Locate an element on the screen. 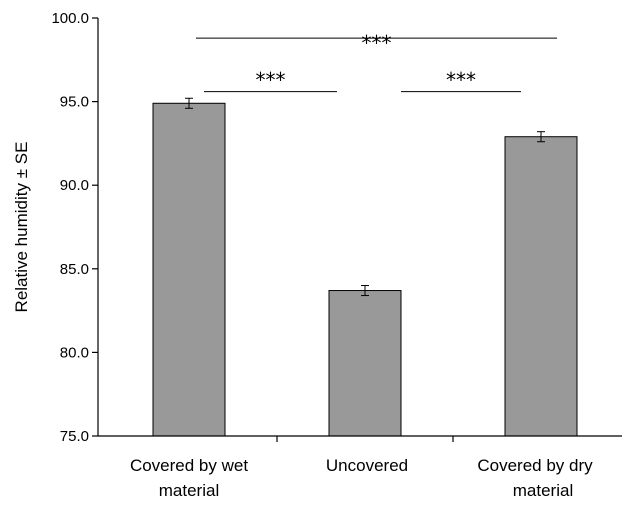 This screenshot has height=511, width=624. x-category-label: Covered by dry material is located at coordinates (535, 478).